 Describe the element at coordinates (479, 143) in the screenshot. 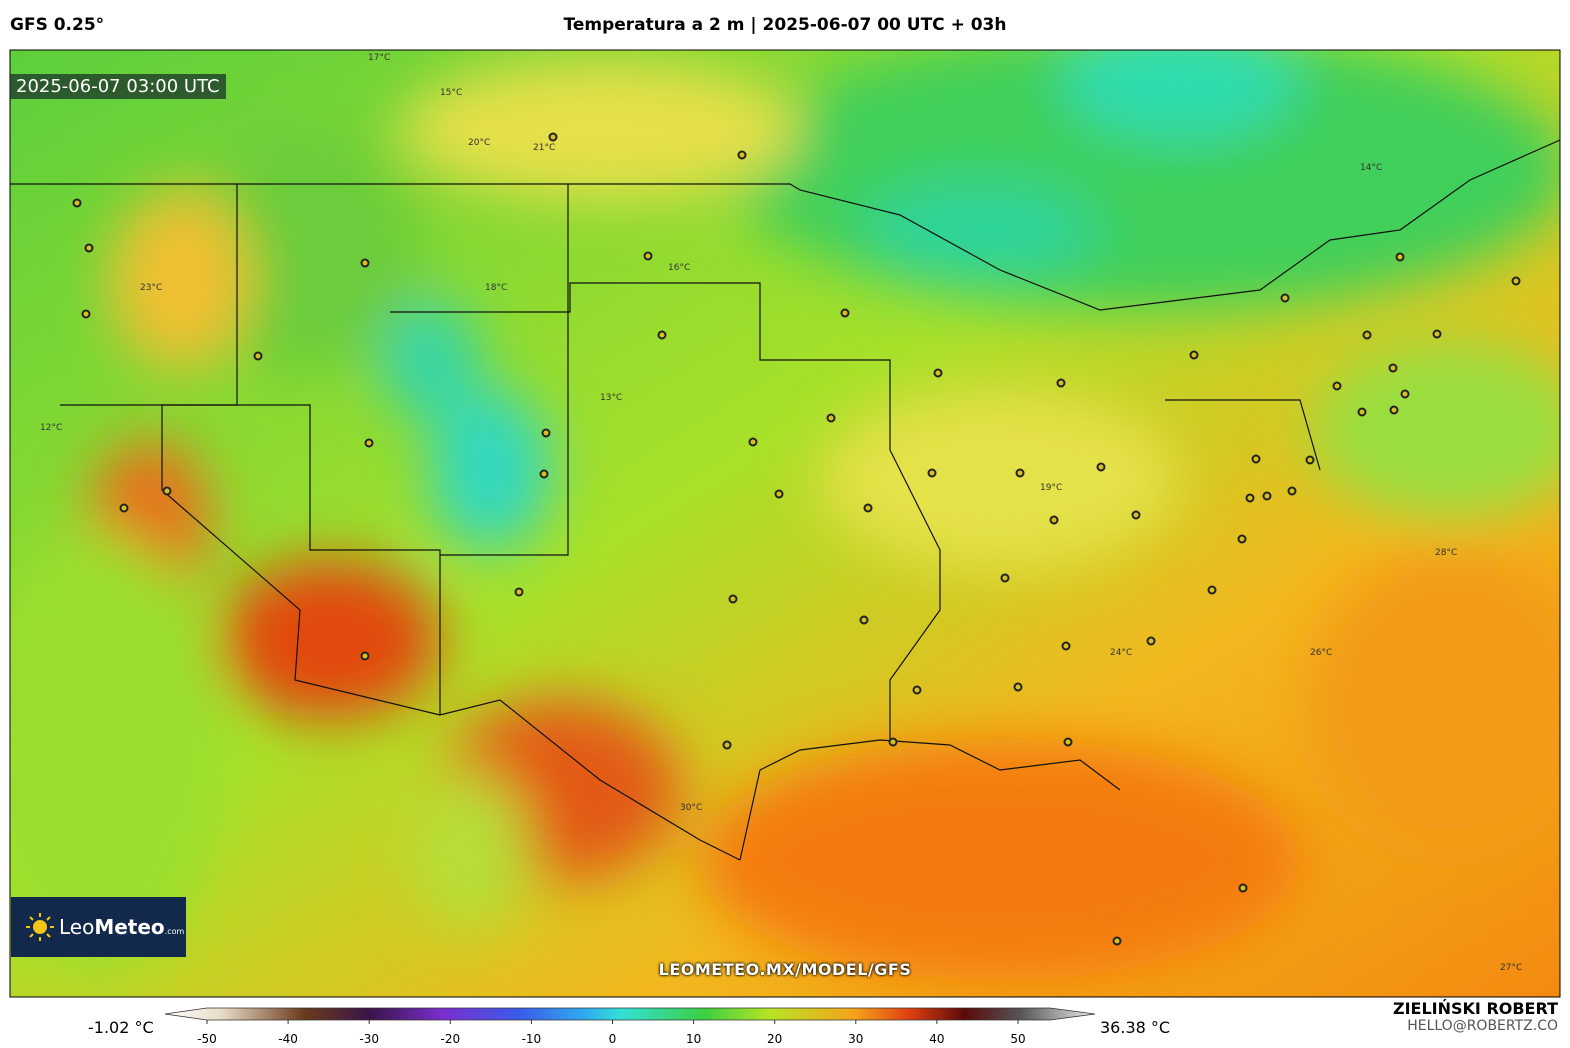

I see `contour-label: 20°C` at that location.